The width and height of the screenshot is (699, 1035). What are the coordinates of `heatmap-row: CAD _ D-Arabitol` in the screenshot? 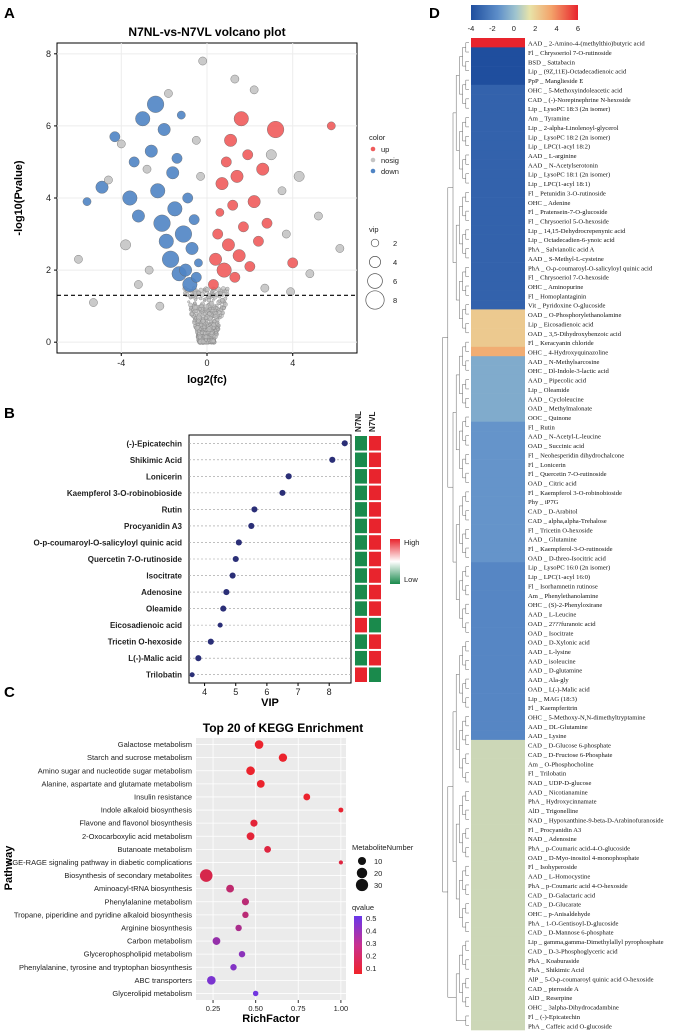 It's located at (524, 510).